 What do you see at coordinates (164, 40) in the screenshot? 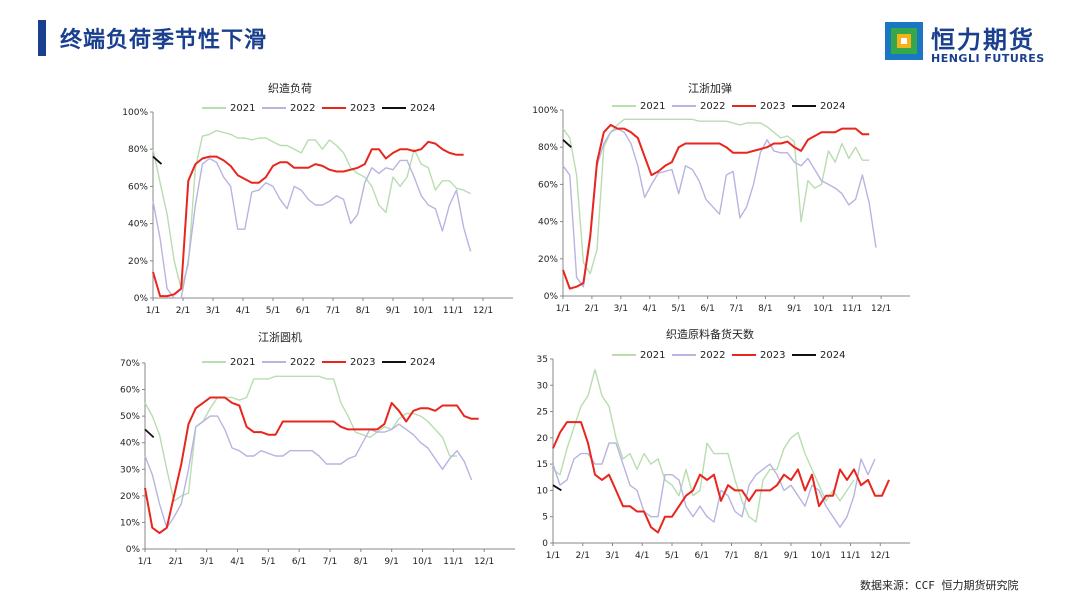
I see `page-title: 终端负荷季节性下滑` at bounding box center [164, 40].